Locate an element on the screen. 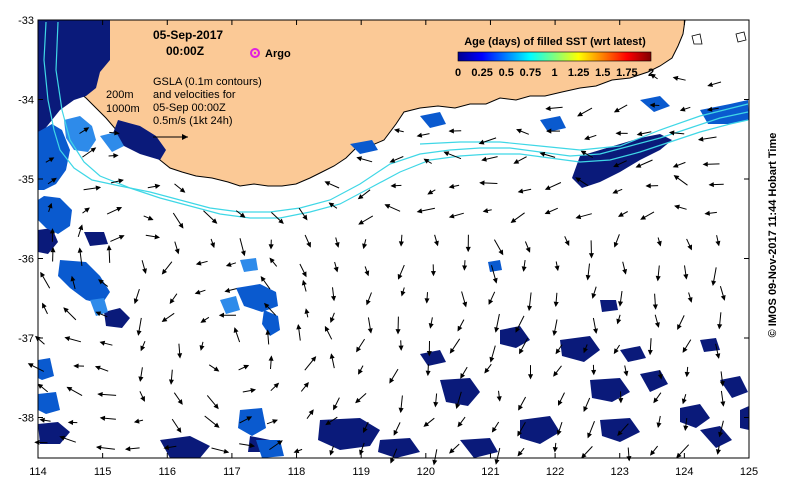 This screenshot has width=790, height=492. colorbar-tick-label: 1.75 is located at coordinates (626, 73).